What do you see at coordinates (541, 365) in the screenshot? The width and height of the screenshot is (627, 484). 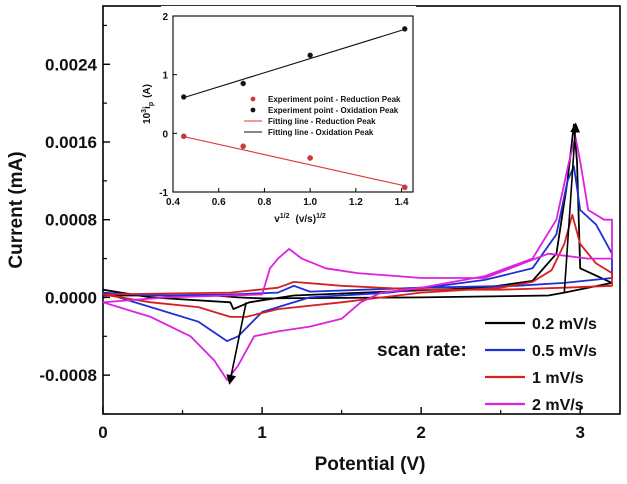 I see `legend-items: 0.2 mV/s 0.5 mV/s 1 mV/s 2 mV/s` at bounding box center [541, 365].